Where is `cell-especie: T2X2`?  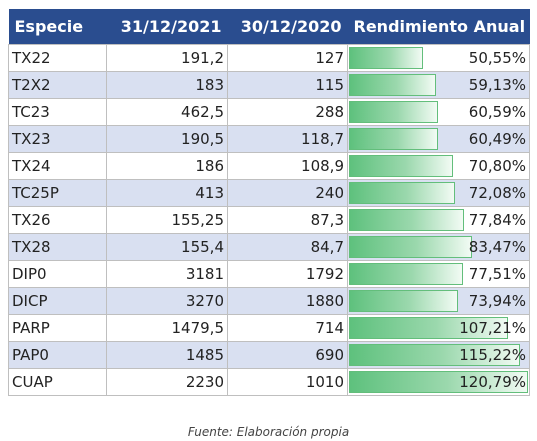 cell-especie: T2X2 is located at coordinates (57, 85).